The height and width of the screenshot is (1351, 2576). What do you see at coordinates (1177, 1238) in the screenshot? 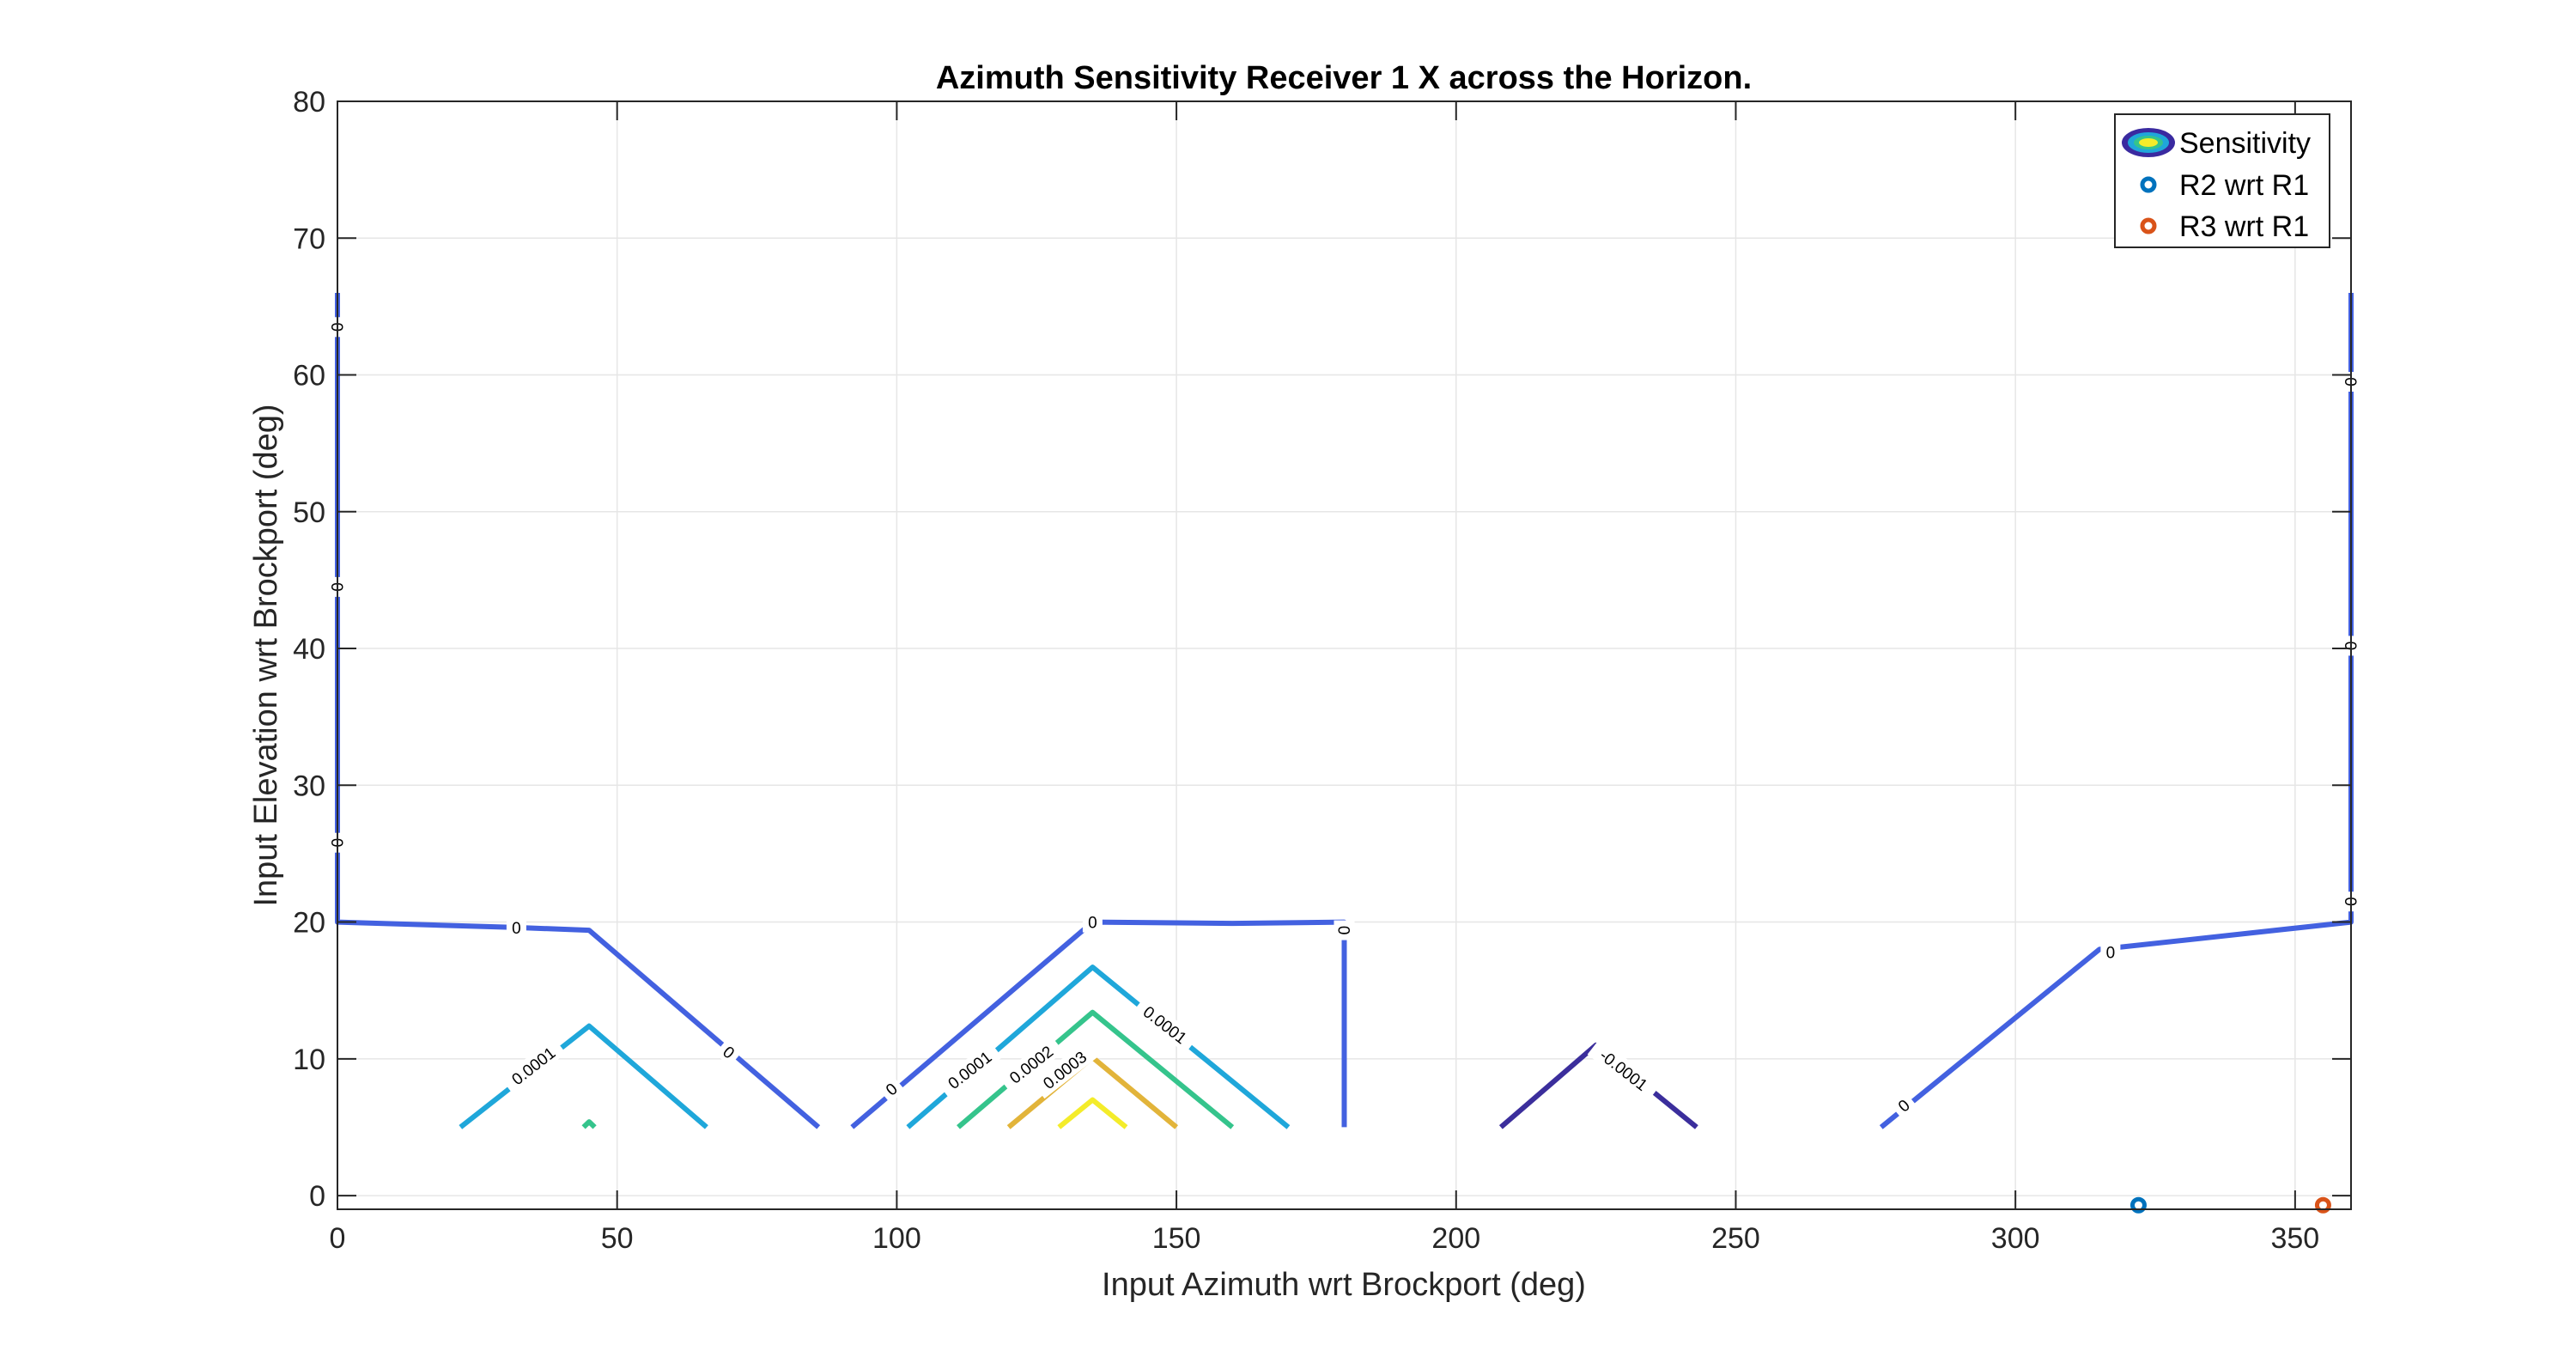
I see `x-tick-label-3: 150` at bounding box center [1177, 1238].